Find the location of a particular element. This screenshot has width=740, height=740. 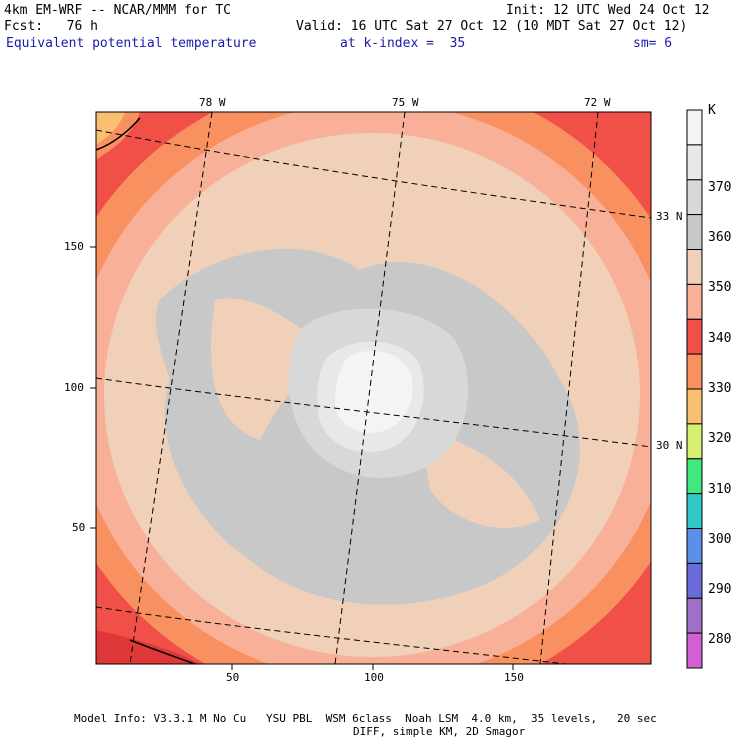

model-info-2: DIFF, simple KM, 2D Smagor is located at coordinates (439, 731).